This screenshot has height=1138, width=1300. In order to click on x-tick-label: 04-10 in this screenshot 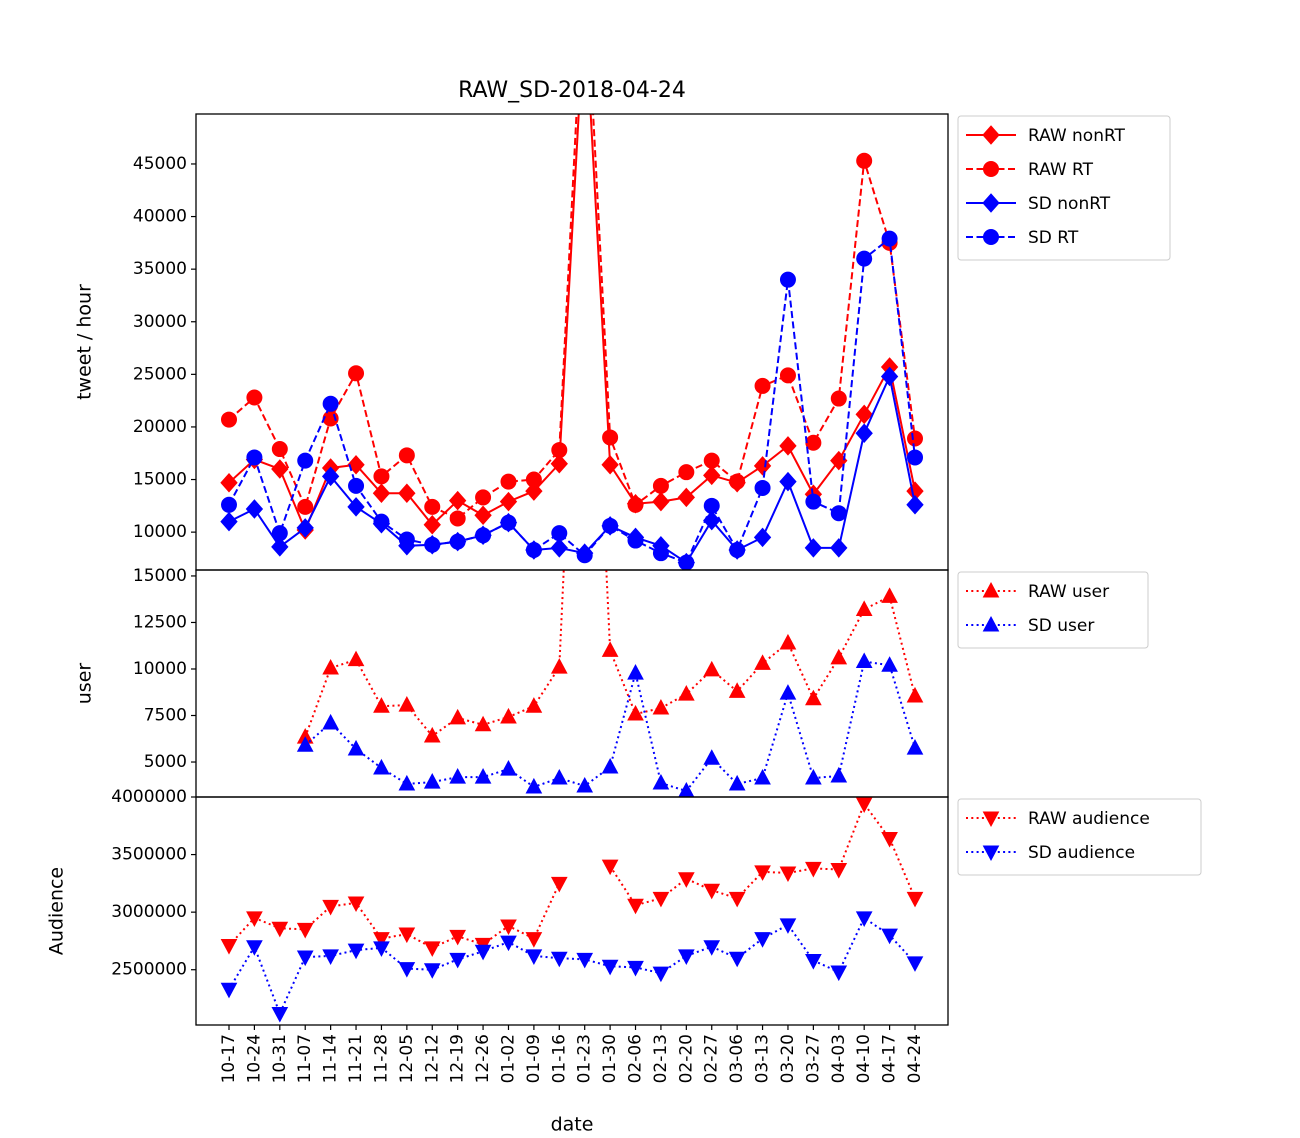, I will do `click(864, 1058)`.